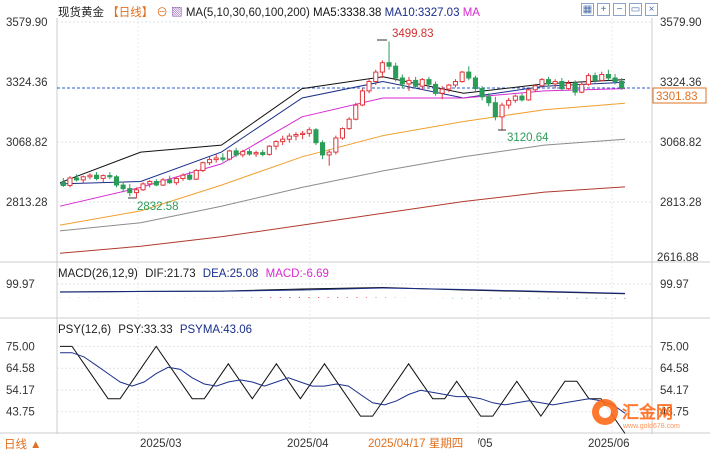 The width and height of the screenshot is (710, 453). I want to click on period-button-label: 日线, so click(15, 444).